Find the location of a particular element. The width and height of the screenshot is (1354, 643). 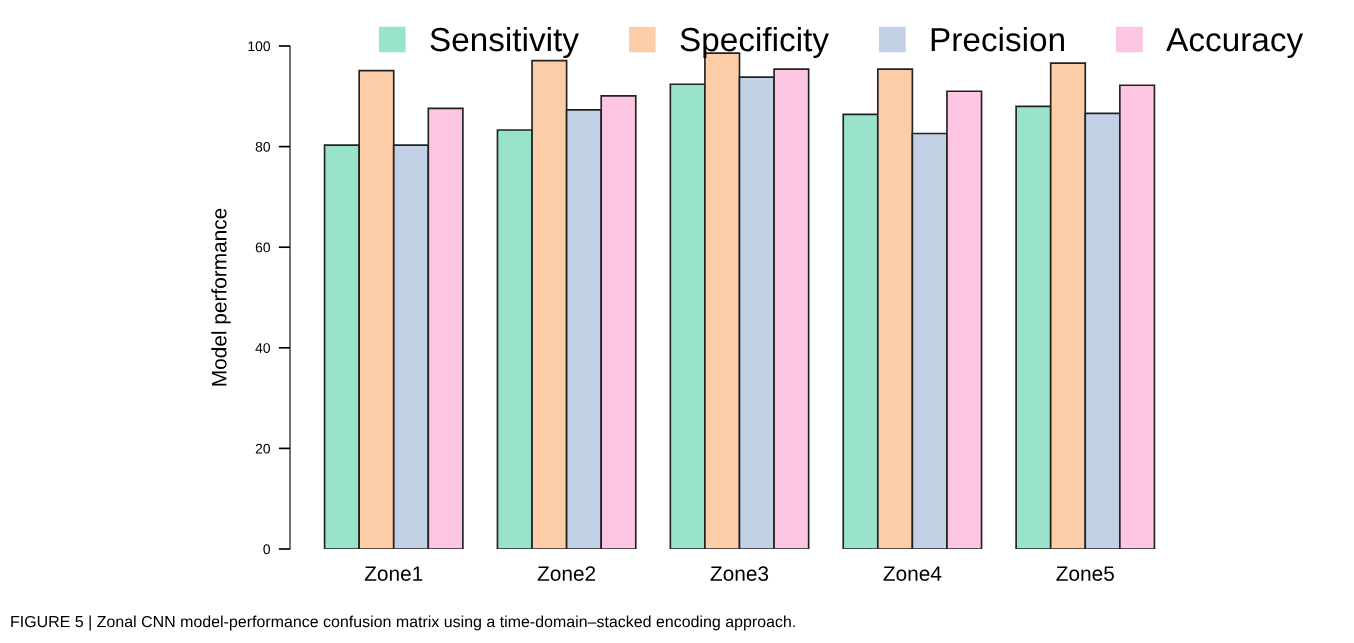

legend-label: Sensitivity is located at coordinates (504, 42).